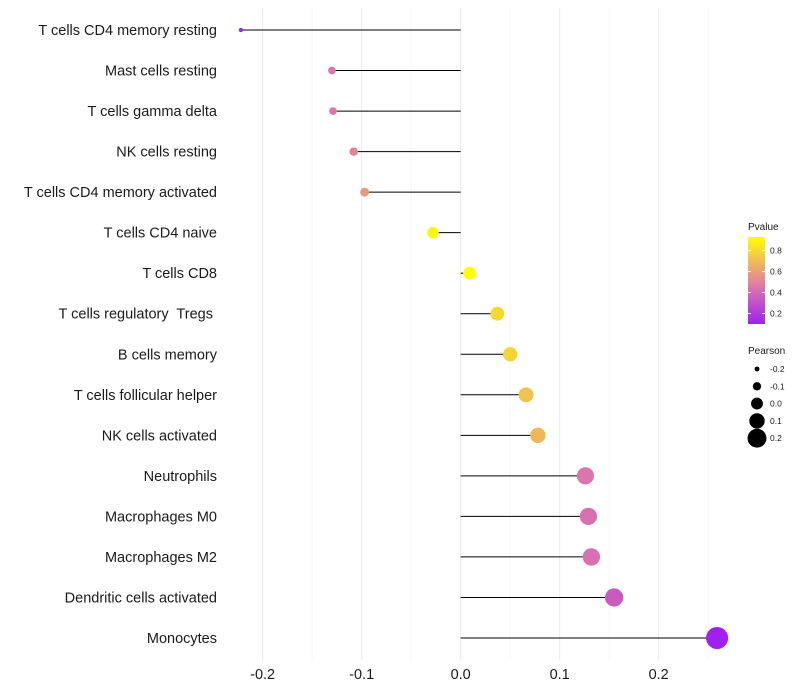 The height and width of the screenshot is (700, 800). What do you see at coordinates (361, 675) in the screenshot?
I see `x-tick-label: -0.1` at bounding box center [361, 675].